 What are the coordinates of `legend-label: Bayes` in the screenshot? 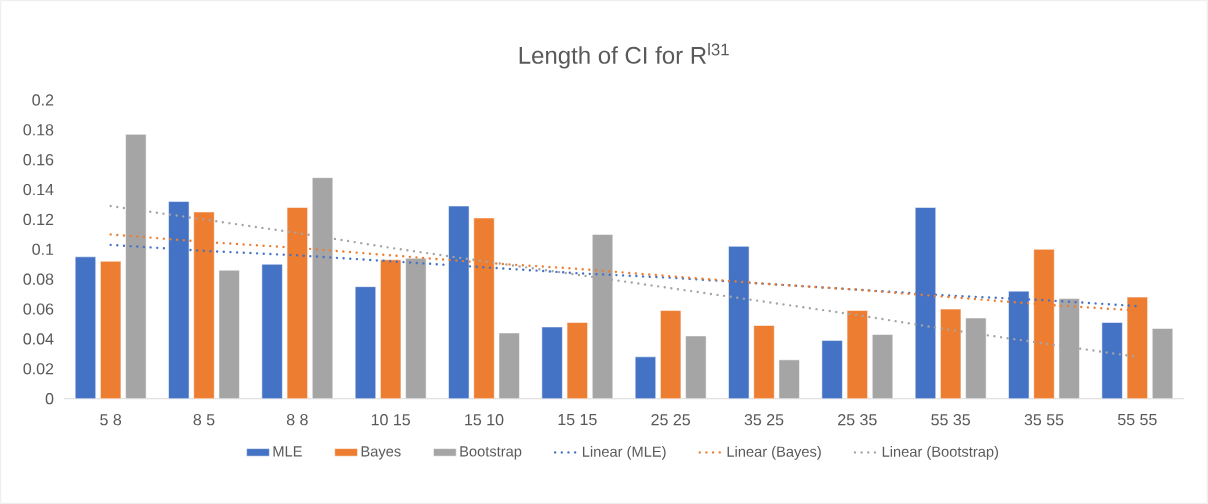 It's located at (381, 453).